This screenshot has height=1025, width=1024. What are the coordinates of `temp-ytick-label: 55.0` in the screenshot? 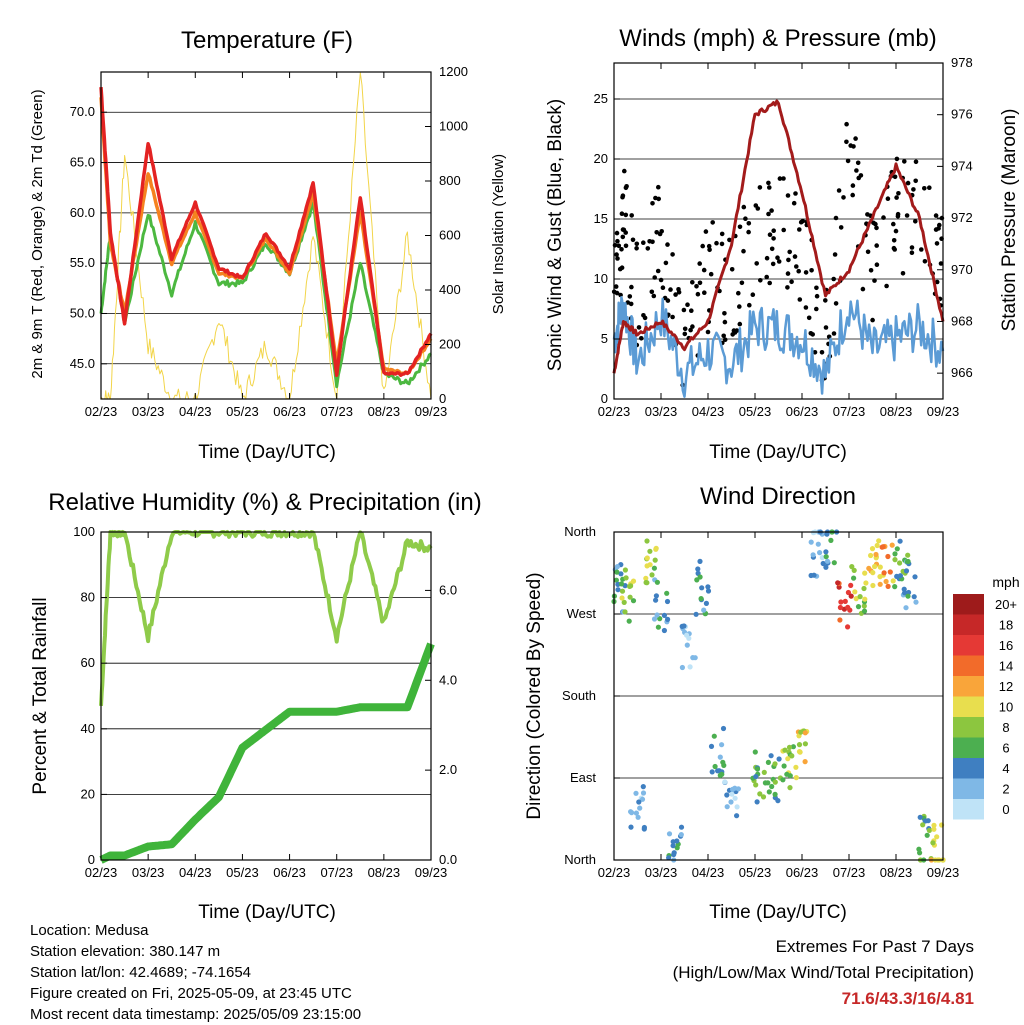 It's located at (82, 262).